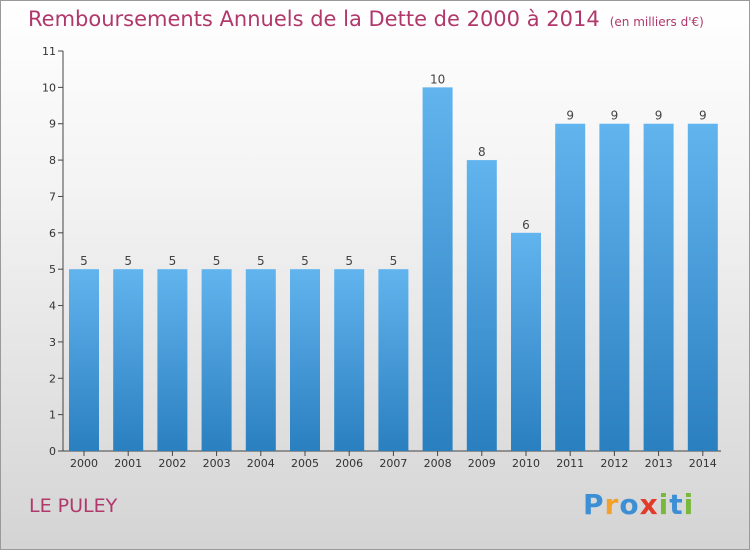 The height and width of the screenshot is (550, 750). Describe the element at coordinates (52, 306) in the screenshot. I see `y-tick-label: 4` at that location.